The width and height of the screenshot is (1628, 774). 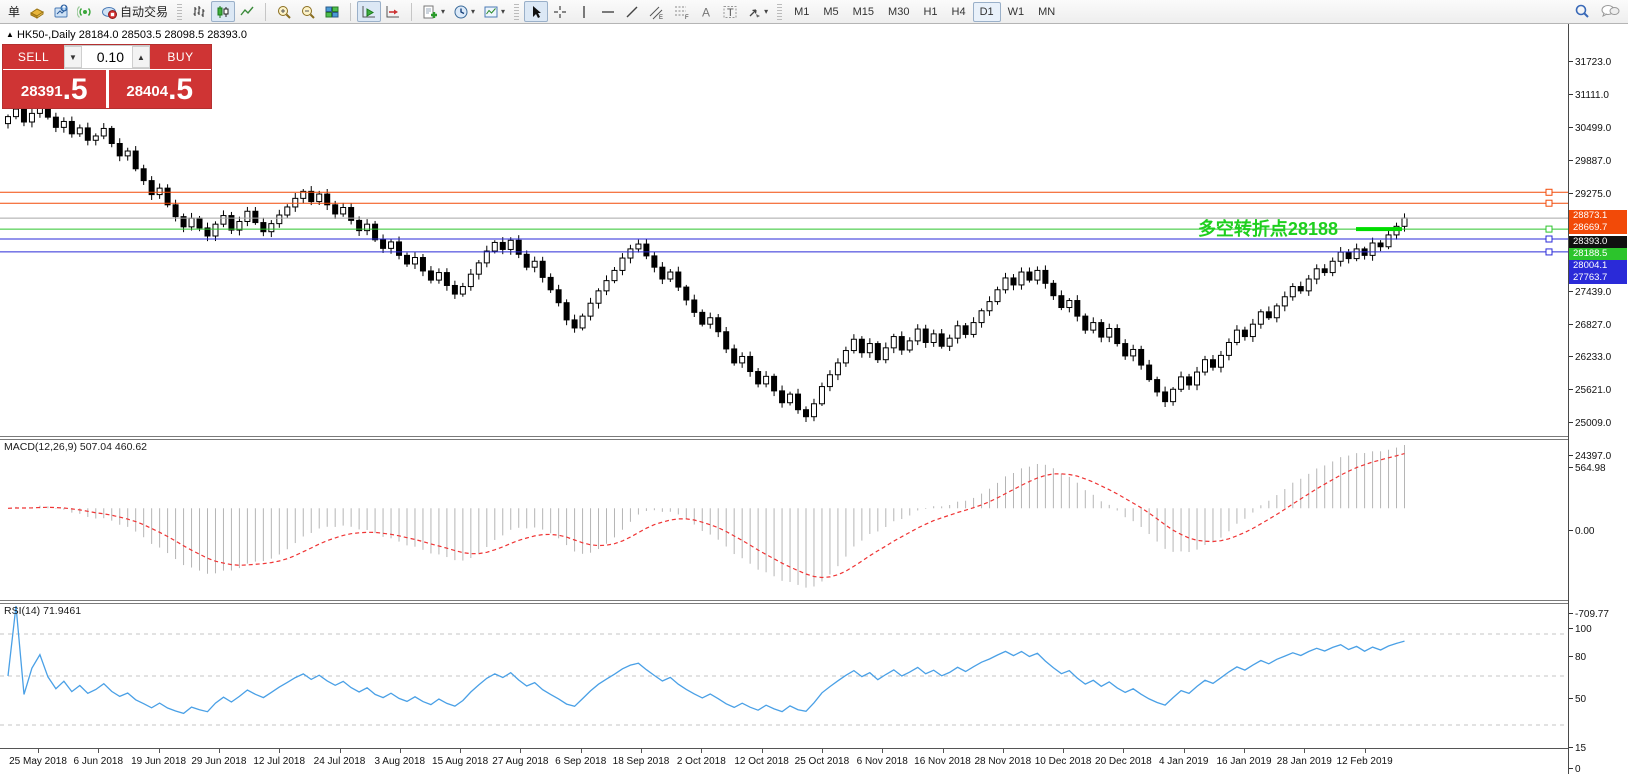 I want to click on fibonacci-icon: F, so click(x=681, y=11).